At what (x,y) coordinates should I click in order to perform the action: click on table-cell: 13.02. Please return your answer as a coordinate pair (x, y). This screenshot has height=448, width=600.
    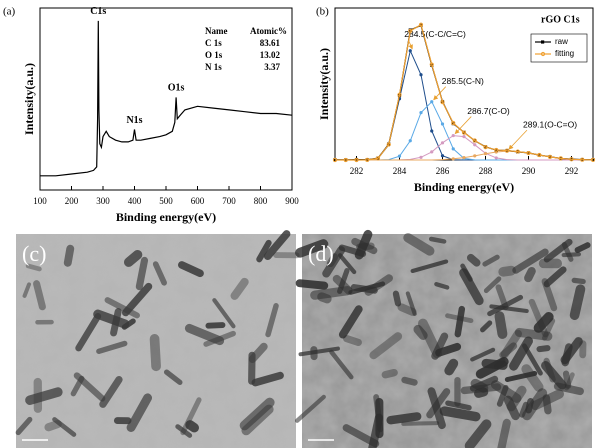
    Looking at the image, I should click on (270, 55).